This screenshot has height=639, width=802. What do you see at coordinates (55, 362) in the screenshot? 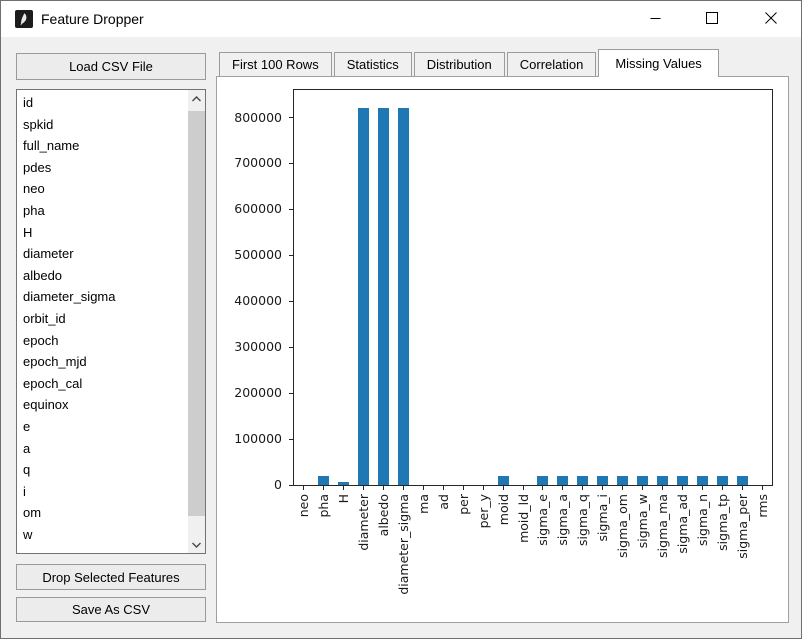
I see `list-item: epoch_mjd` at bounding box center [55, 362].